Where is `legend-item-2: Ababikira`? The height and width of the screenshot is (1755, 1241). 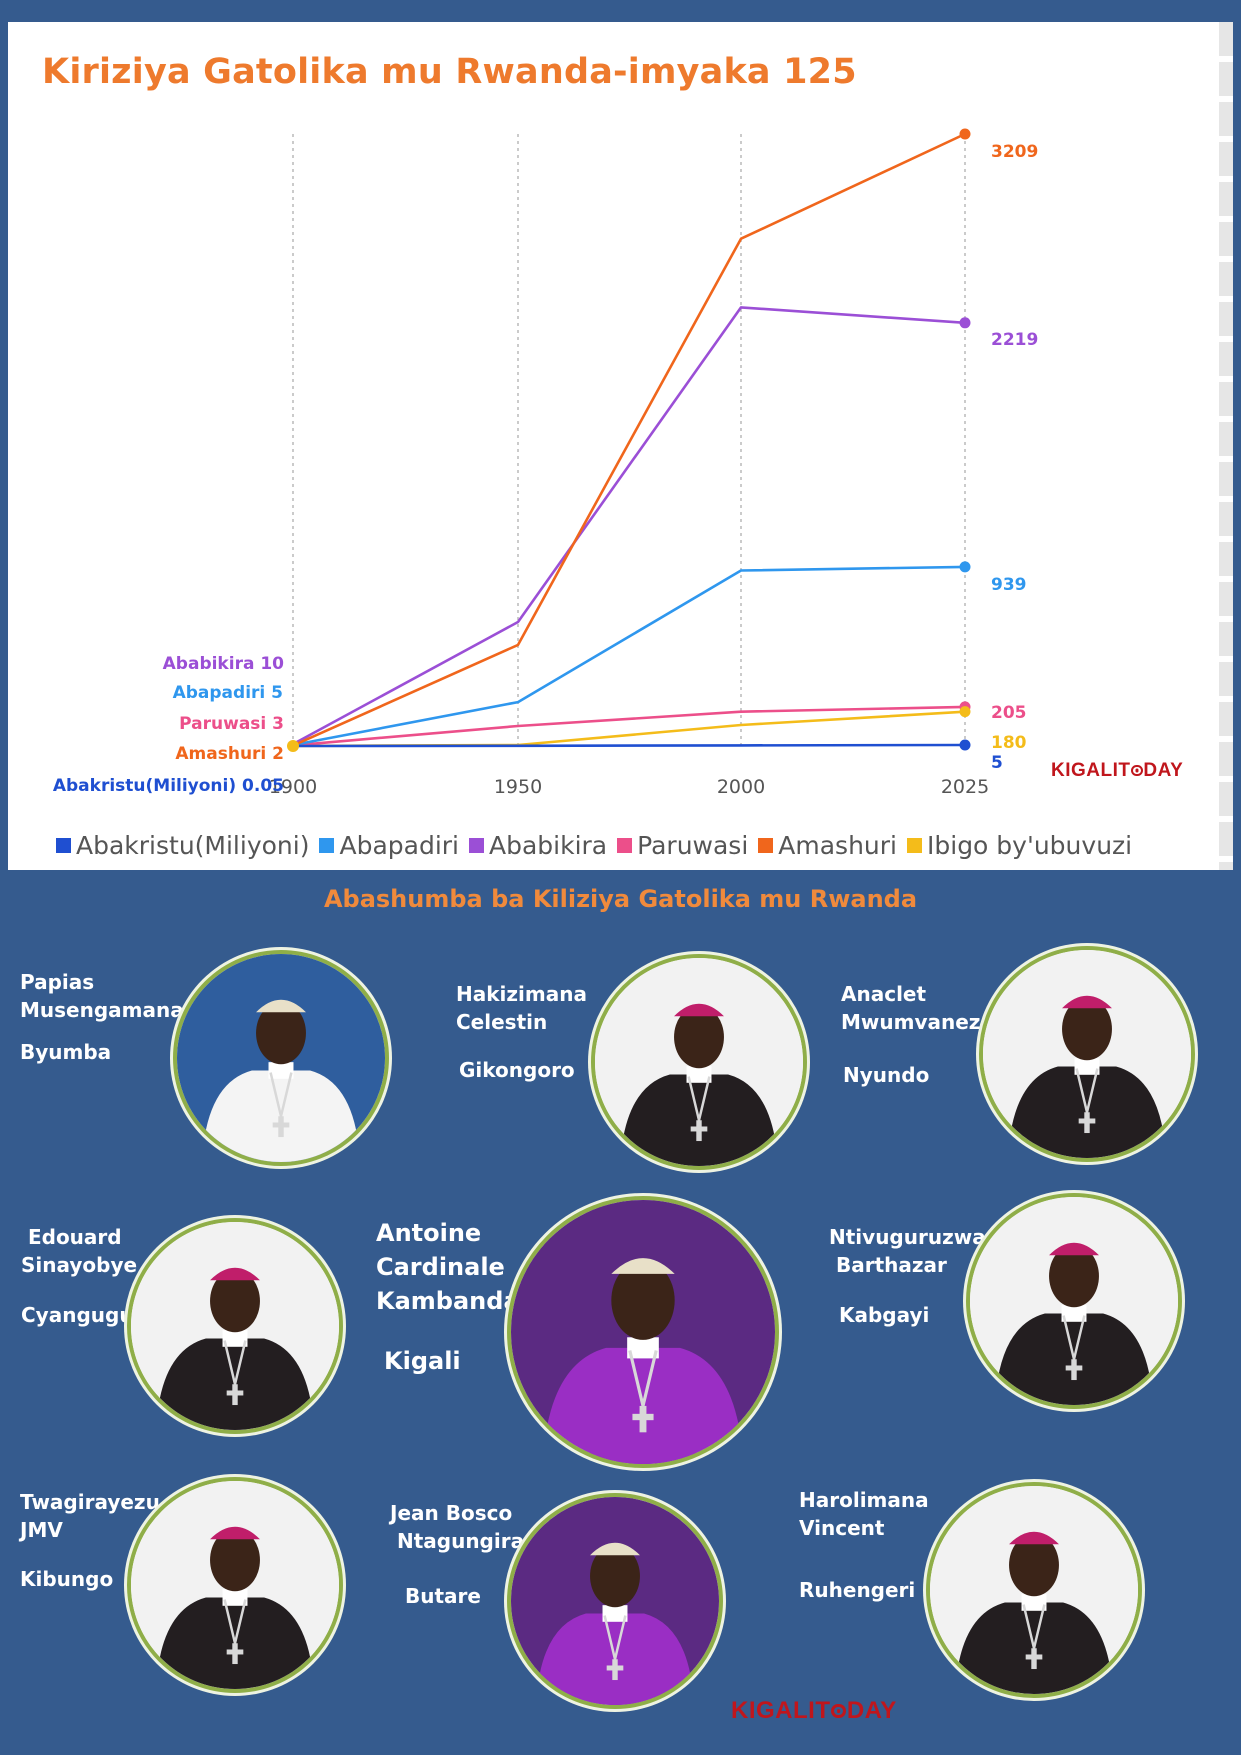
legend-item-2: Ababikira is located at coordinates (538, 845).